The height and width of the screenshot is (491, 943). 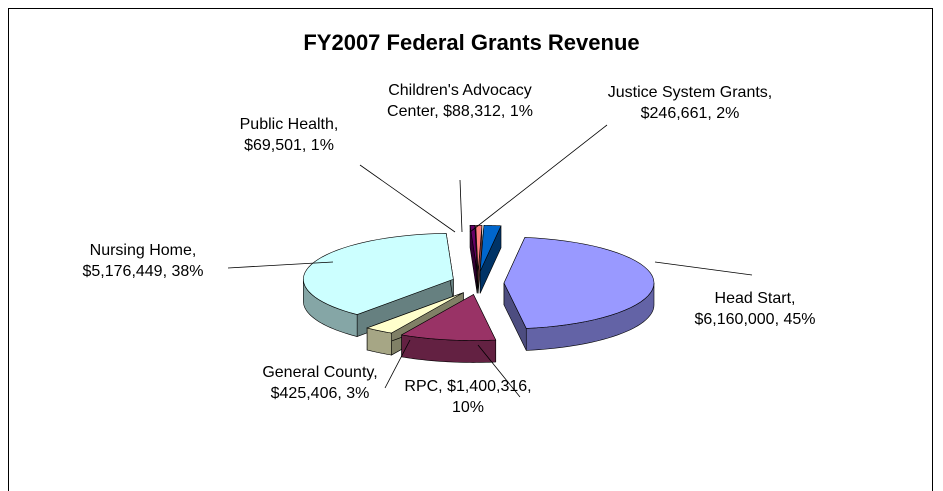 What do you see at coordinates (674, 113) in the screenshot?
I see `label-value: $246,661` at bounding box center [674, 113].